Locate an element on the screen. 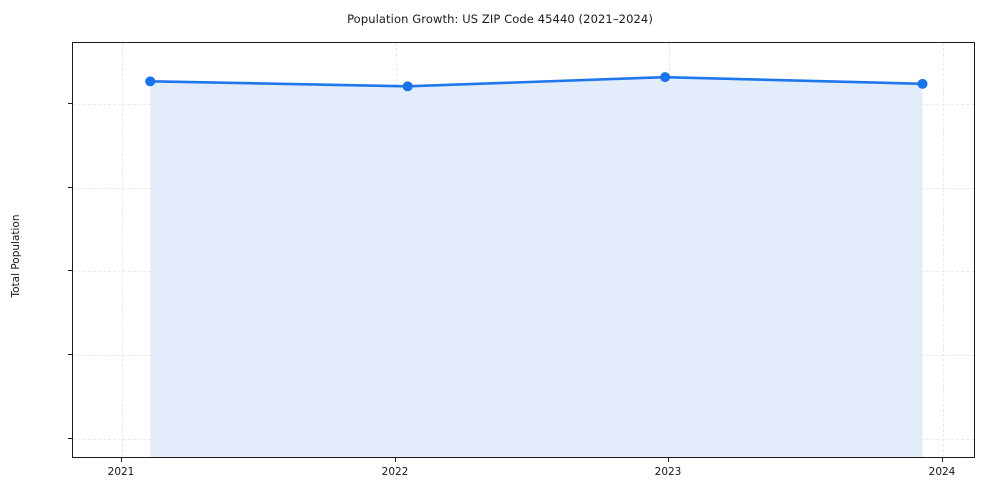 The image size is (1000, 500). y-axis-label: Total Population is located at coordinates (16, 256).